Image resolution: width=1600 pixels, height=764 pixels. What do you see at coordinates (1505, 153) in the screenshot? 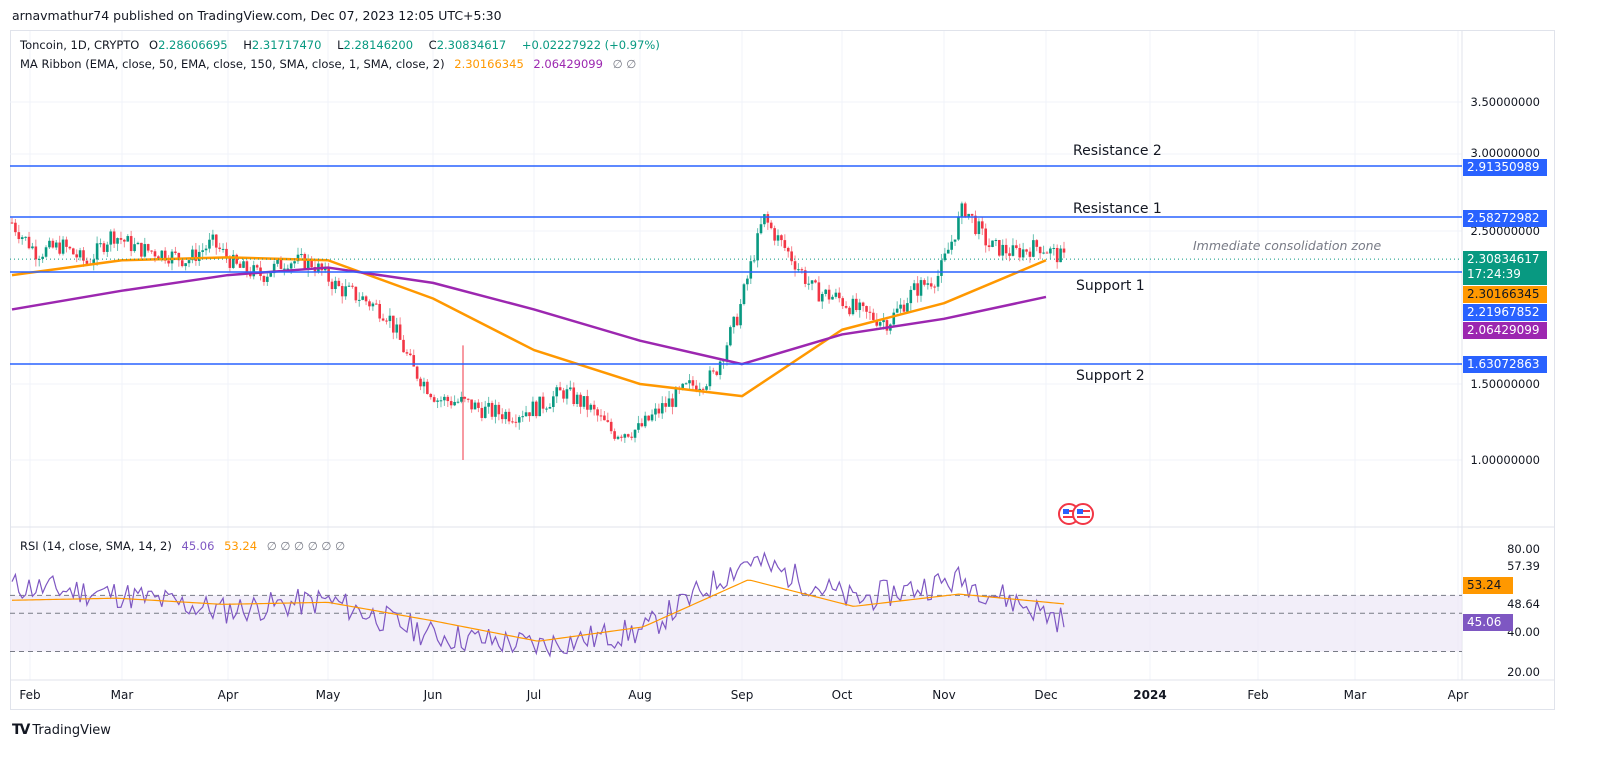
I see `price-tick: 3.00000000` at bounding box center [1505, 153].